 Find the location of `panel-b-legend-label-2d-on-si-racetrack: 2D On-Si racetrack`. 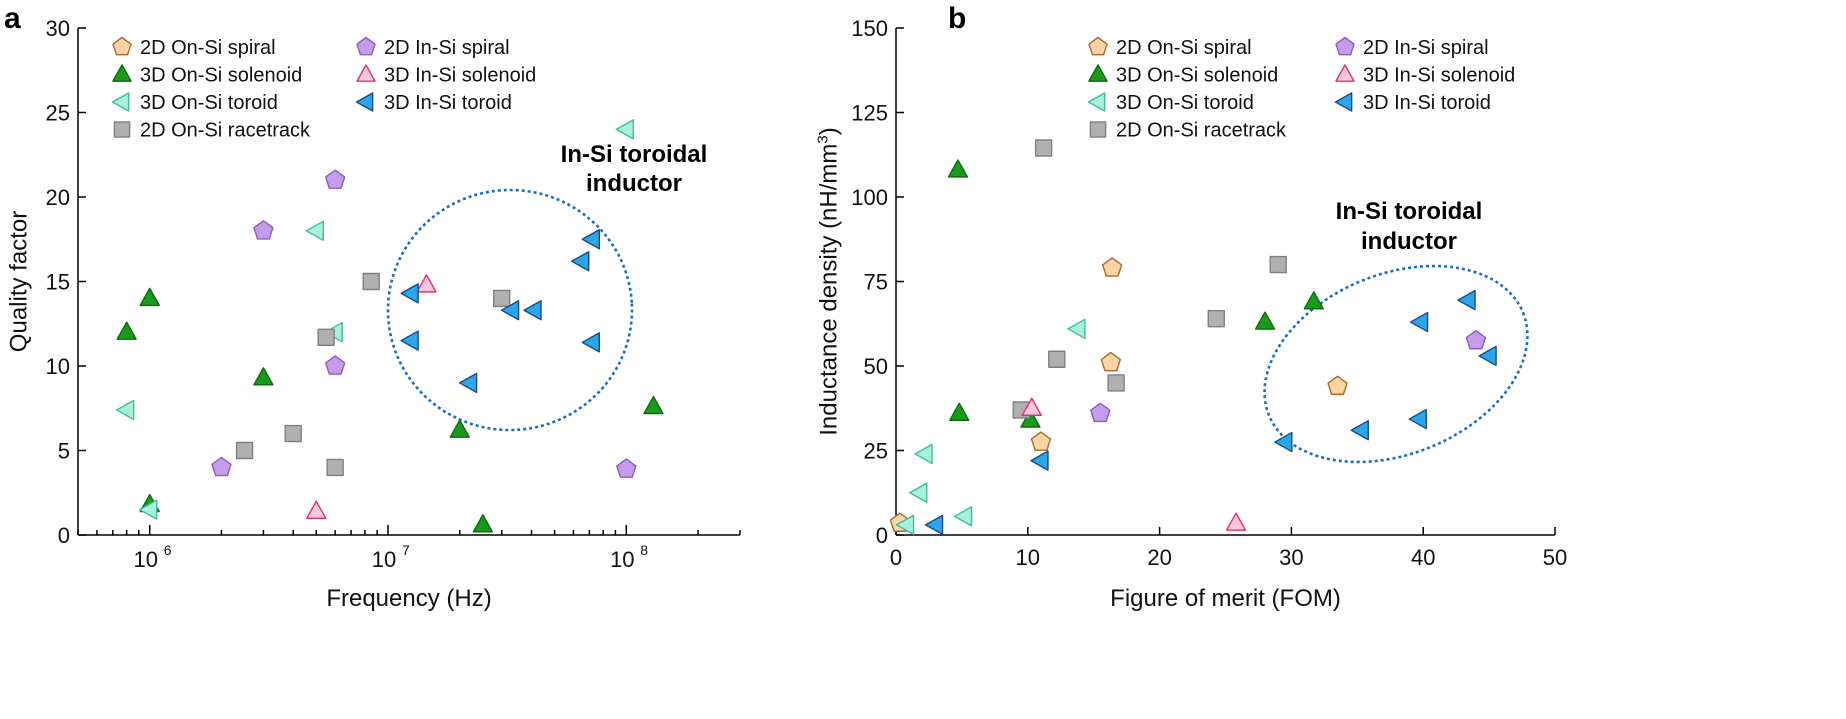

panel-b-legend-label-2d-on-si-racetrack: 2D On-Si racetrack is located at coordinates (1201, 131).